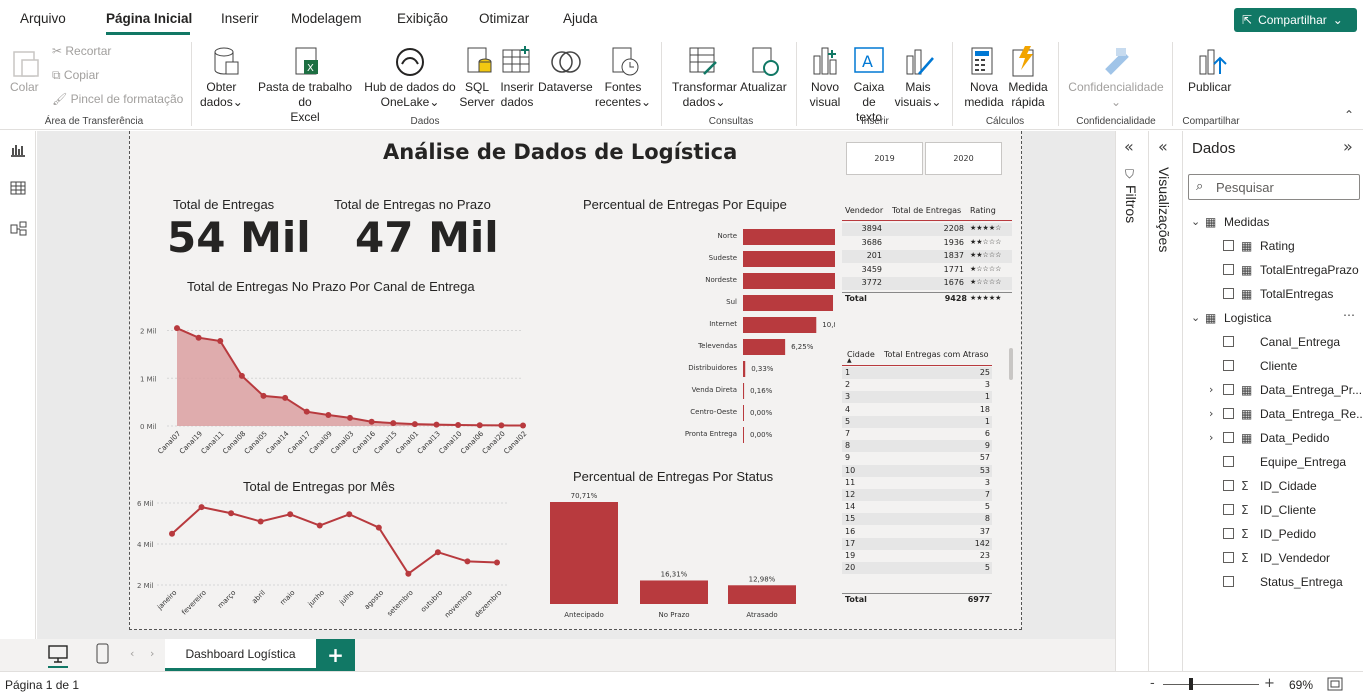  What do you see at coordinates (1277, 246) in the screenshot?
I see `field-item: Rating` at bounding box center [1277, 246].